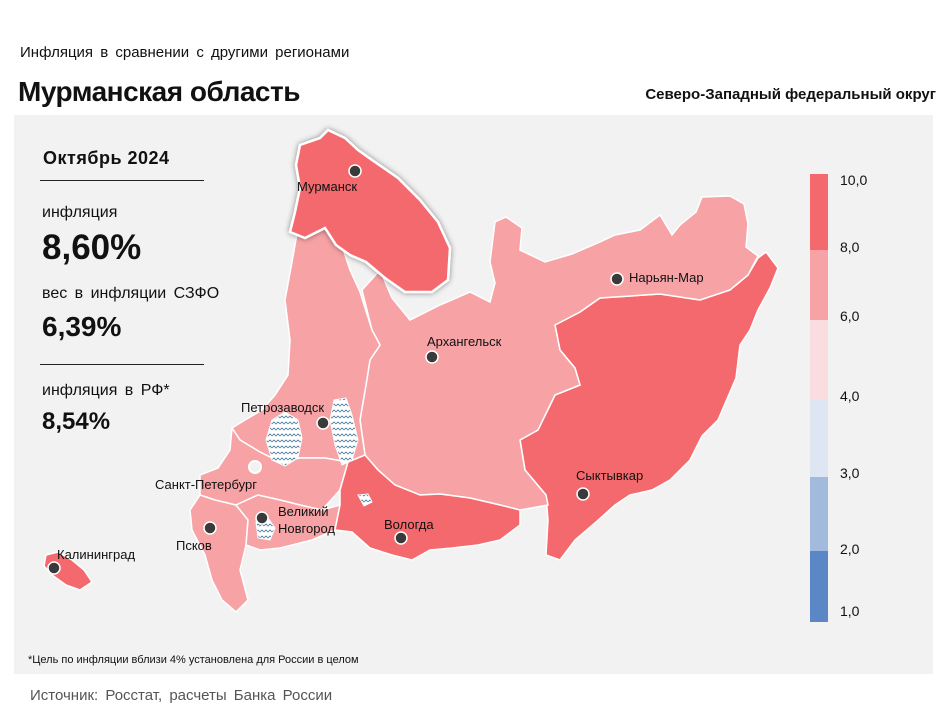 This screenshot has height=713, width=950. What do you see at coordinates (850, 396) in the screenshot?
I see `legend-tick-4: 4,0` at bounding box center [850, 396].